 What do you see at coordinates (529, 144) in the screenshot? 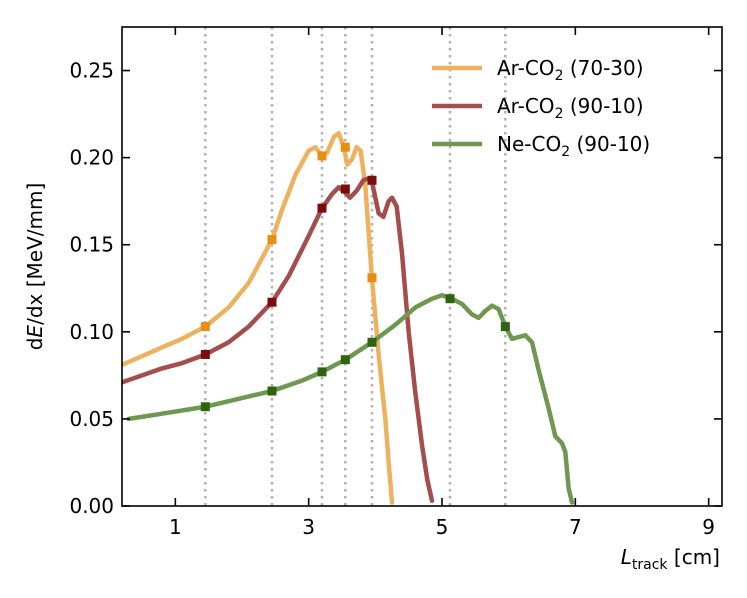
I see `legend-label-name-2: Ne-CO` at bounding box center [529, 144].